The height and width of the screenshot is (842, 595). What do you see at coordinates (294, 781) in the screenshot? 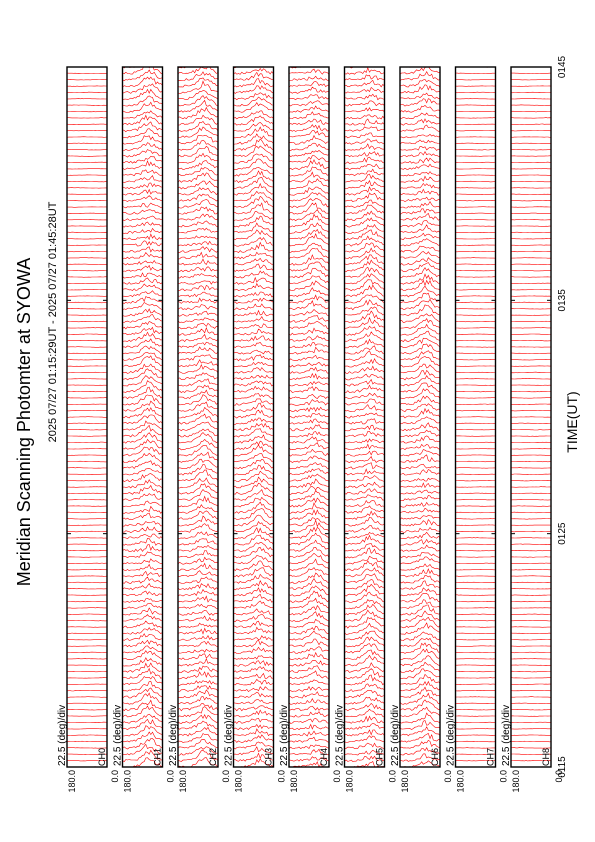
I see `y-tick-label: 180.0` at bounding box center [294, 781].